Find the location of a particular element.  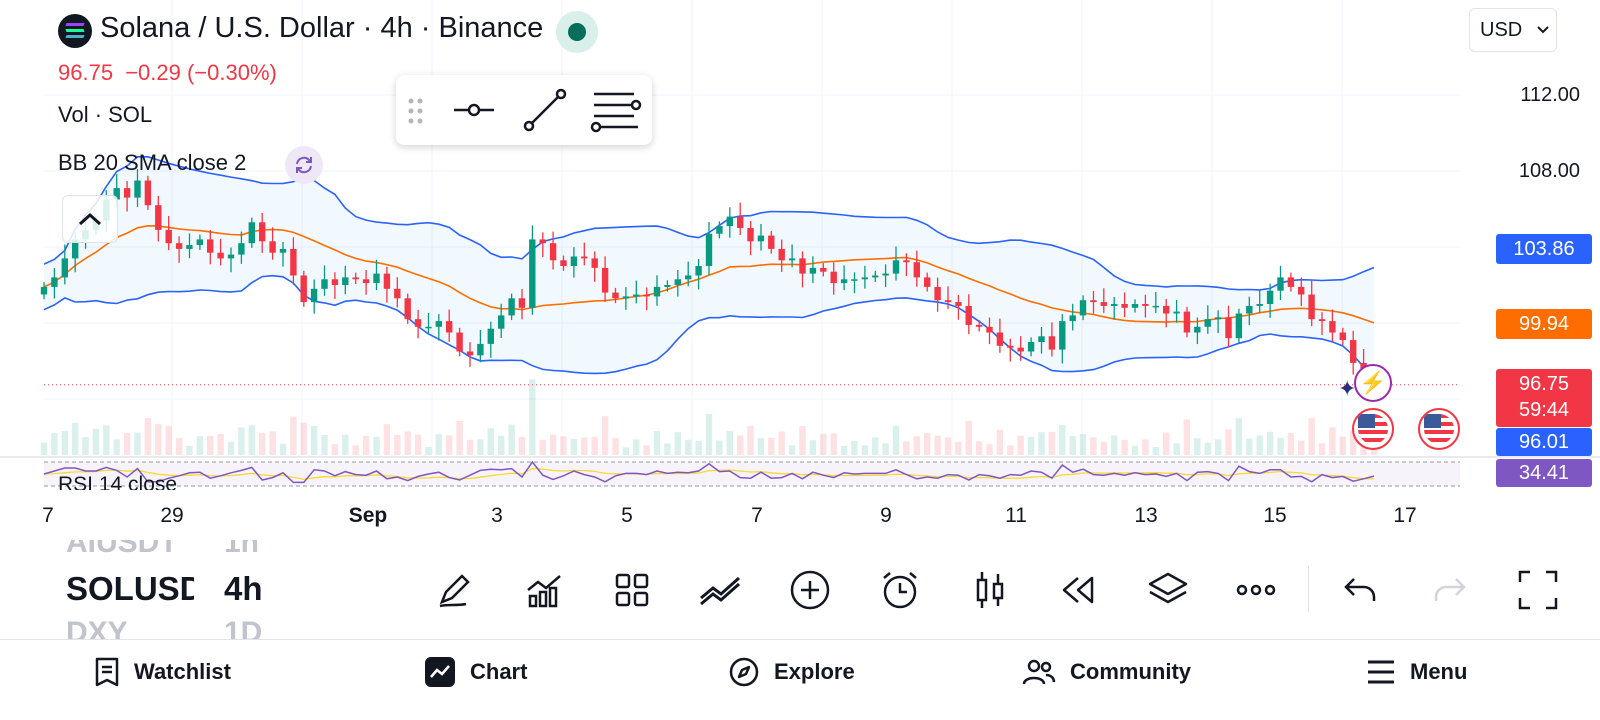

nav-menu: Menu is located at coordinates (1416, 672).